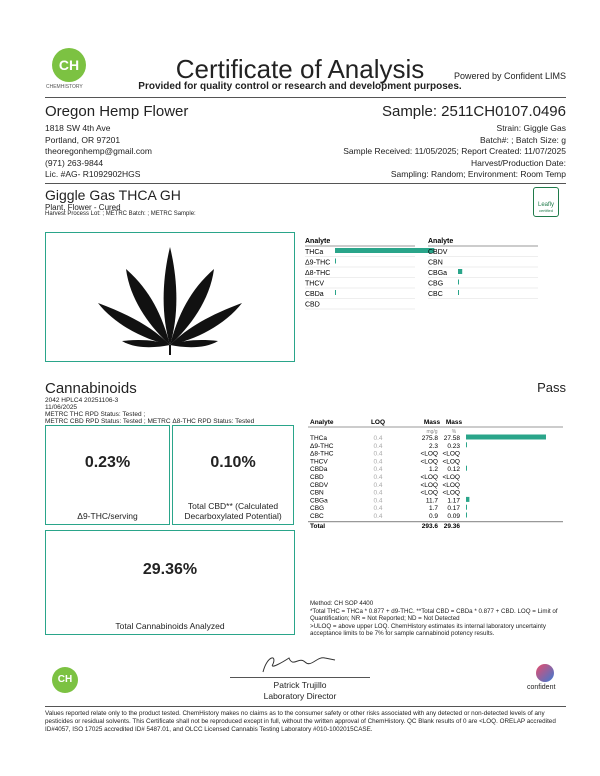 This screenshot has height=776, width=600. What do you see at coordinates (300, 69) in the screenshot?
I see `title: Certificate of Analysis` at bounding box center [300, 69].